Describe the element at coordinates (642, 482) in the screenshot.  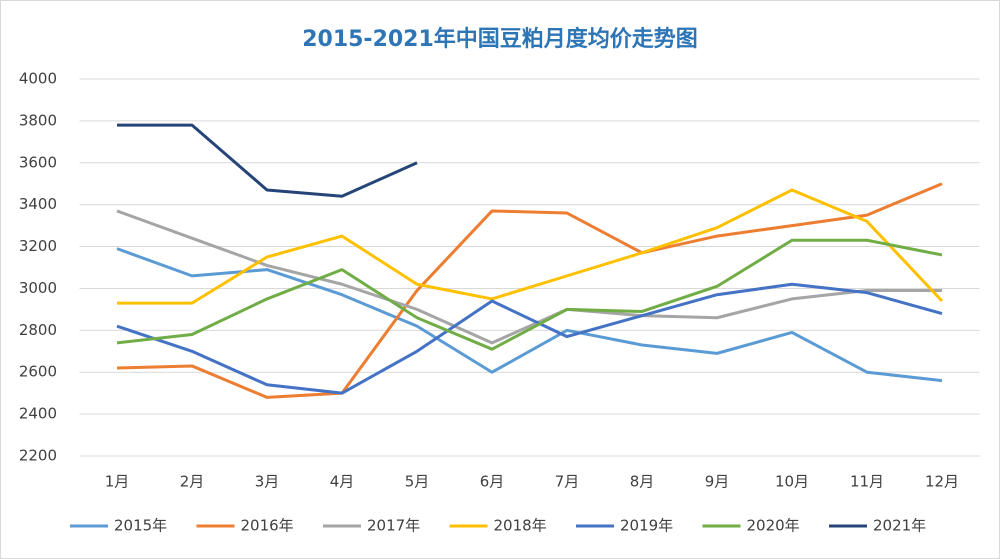
I see `x-tick-label: 8月` at that location.